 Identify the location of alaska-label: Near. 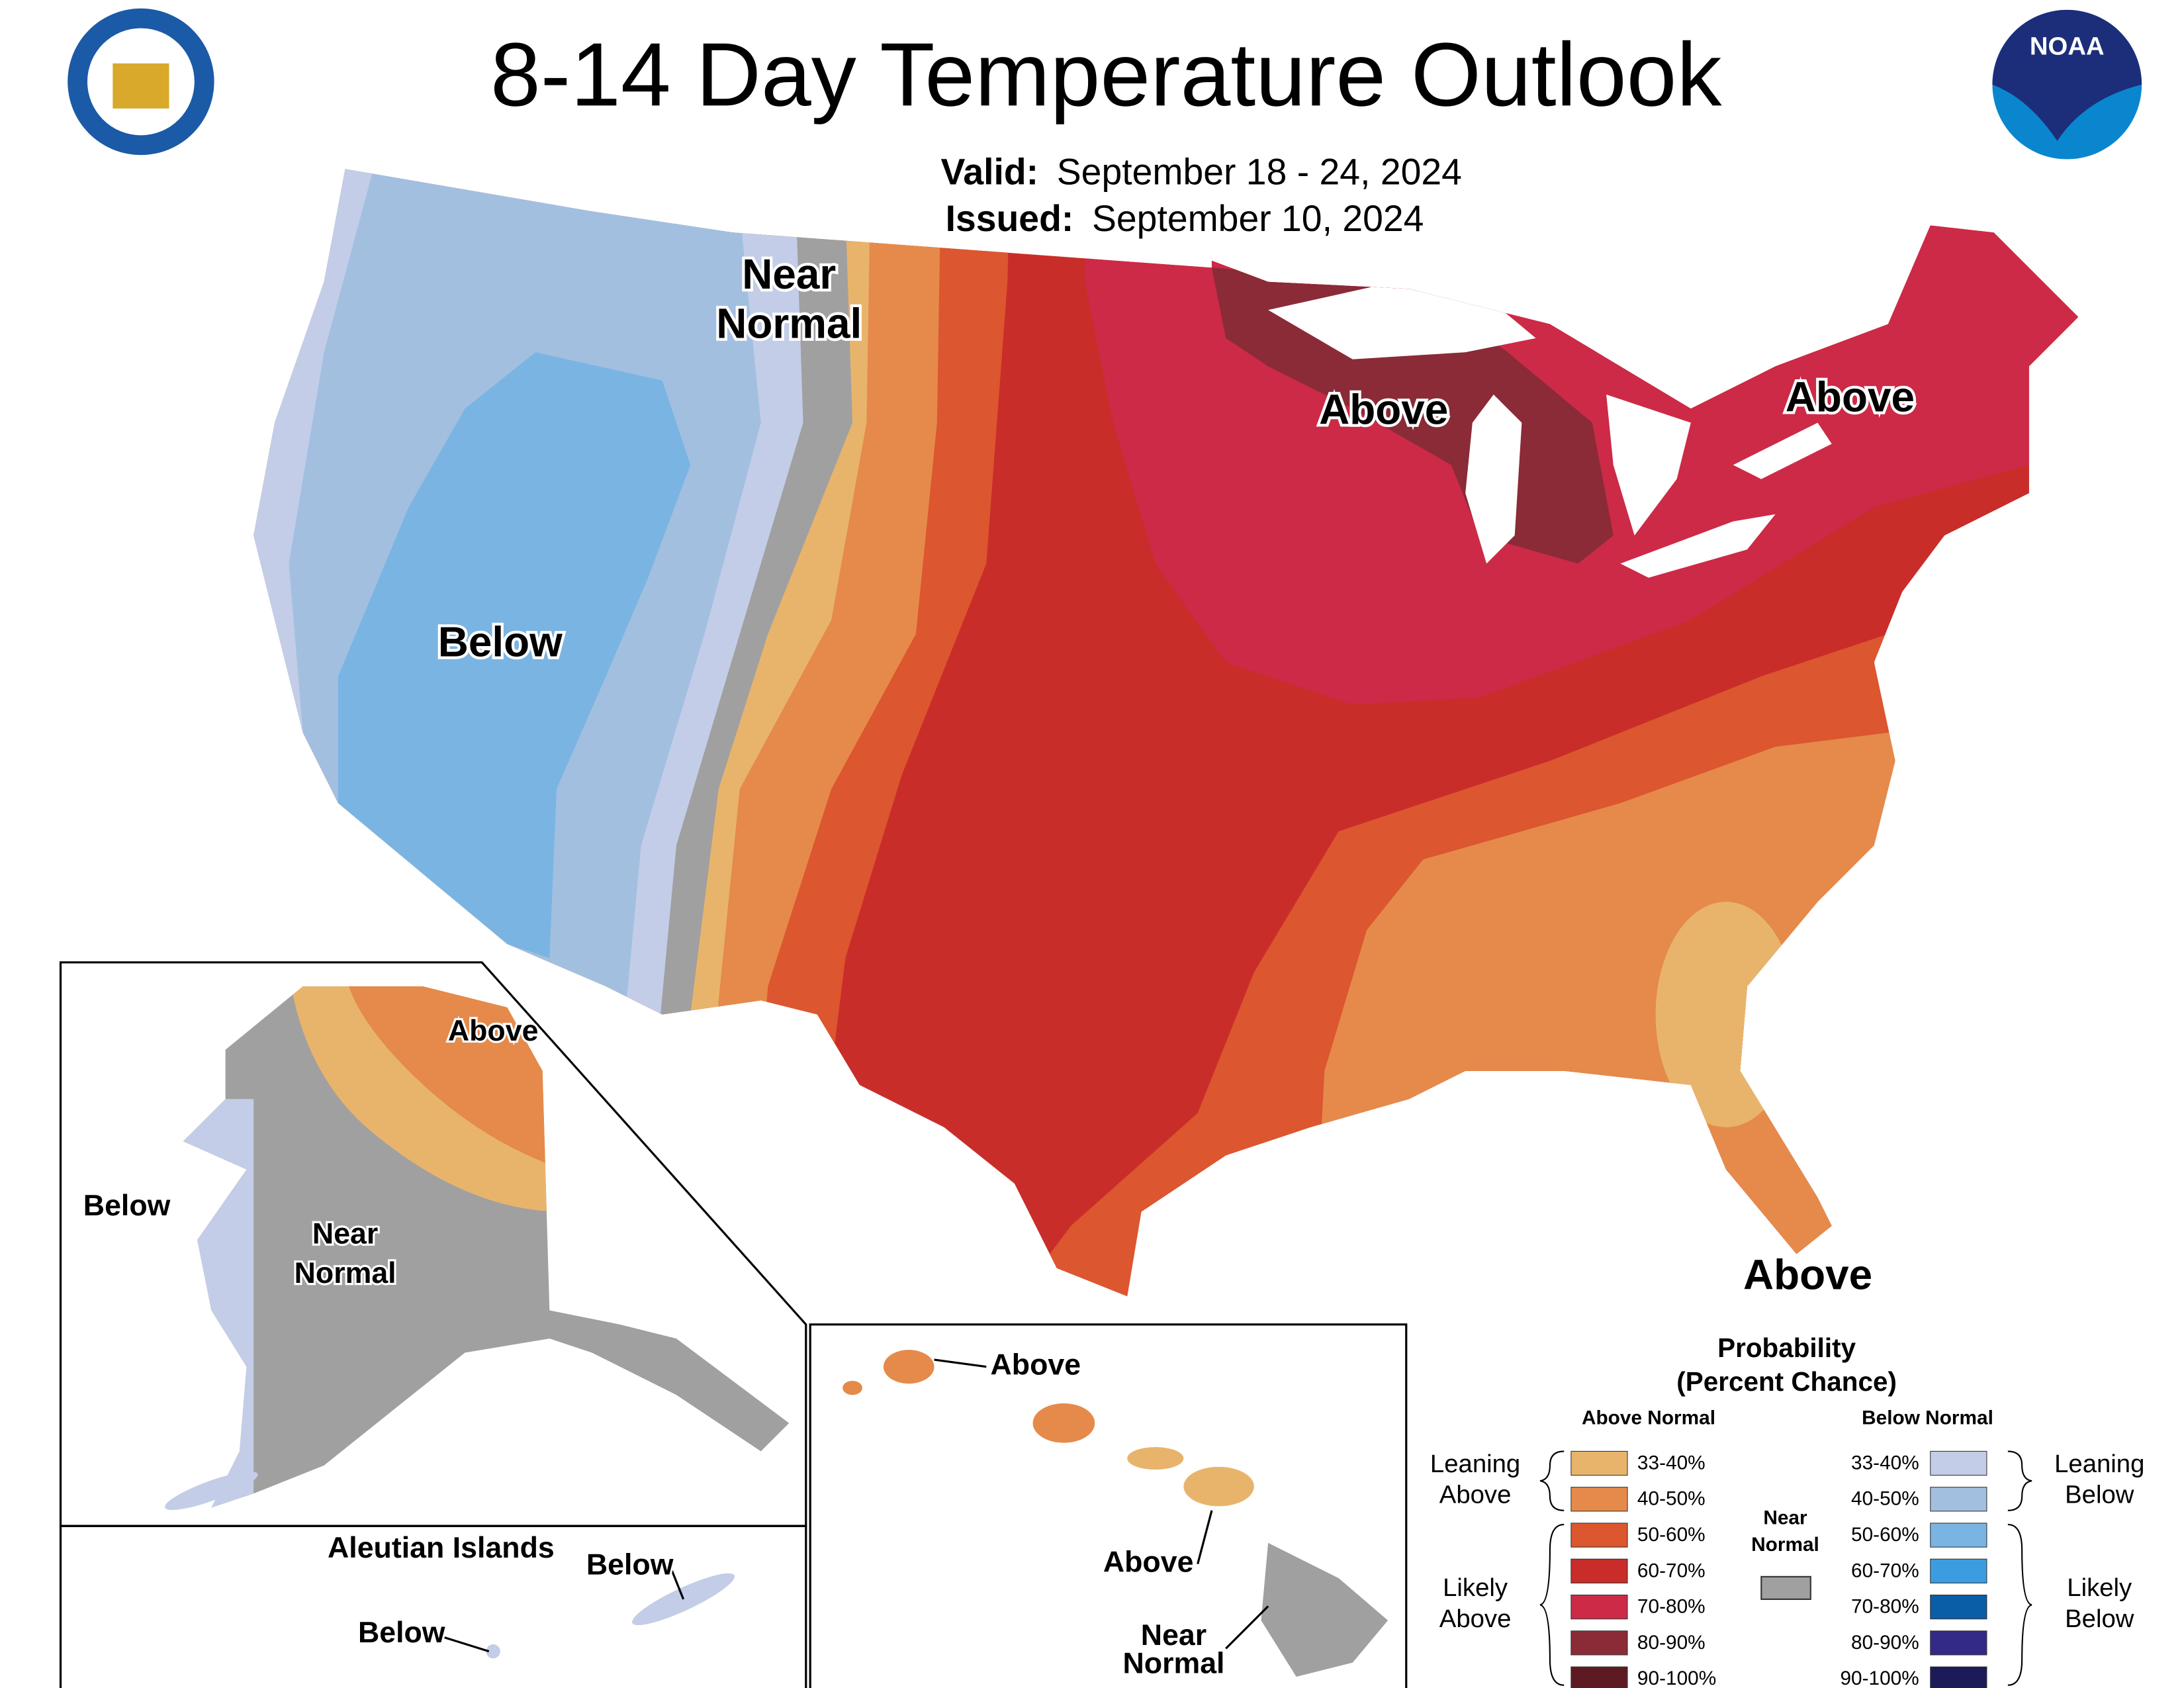
(345, 1234).